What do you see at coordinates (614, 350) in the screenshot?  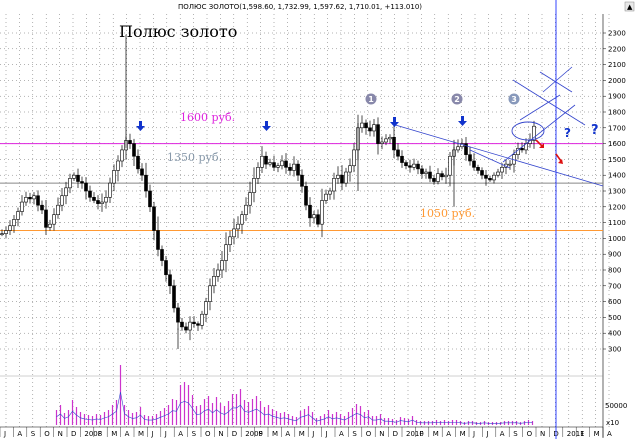 I see `y-tick-label: 300` at bounding box center [614, 350].